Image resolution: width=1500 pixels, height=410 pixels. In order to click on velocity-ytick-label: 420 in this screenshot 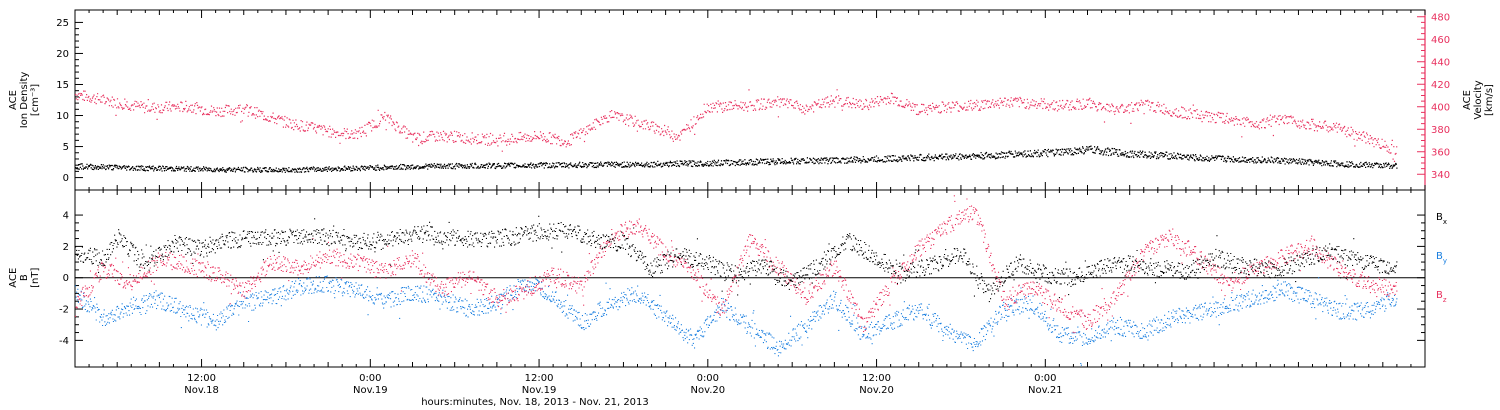, I will do `click(1440, 85)`.